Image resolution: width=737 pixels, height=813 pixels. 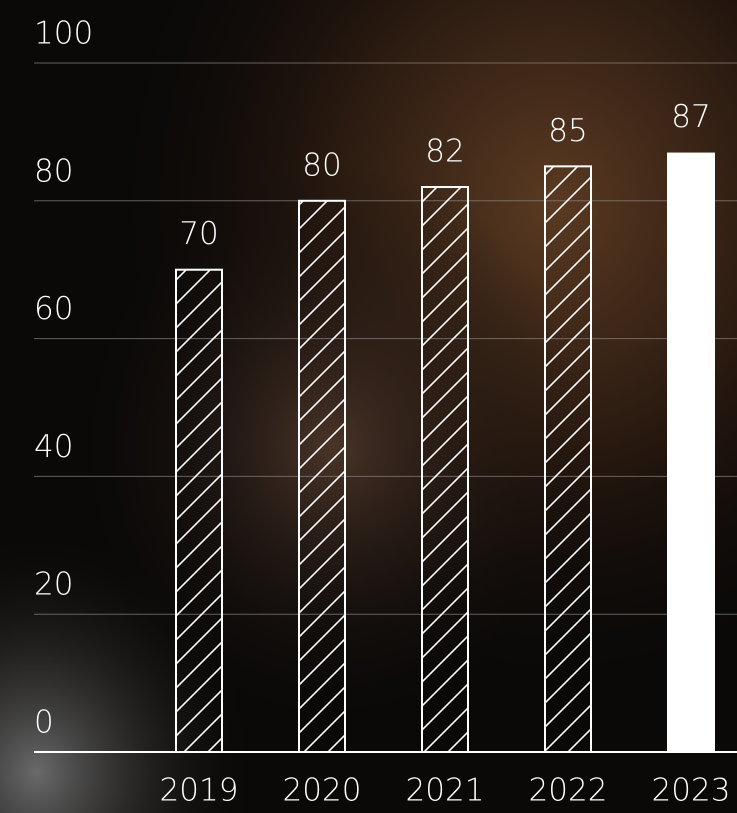 What do you see at coordinates (53, 447) in the screenshot?
I see `y-tick-label: 40` at bounding box center [53, 447].